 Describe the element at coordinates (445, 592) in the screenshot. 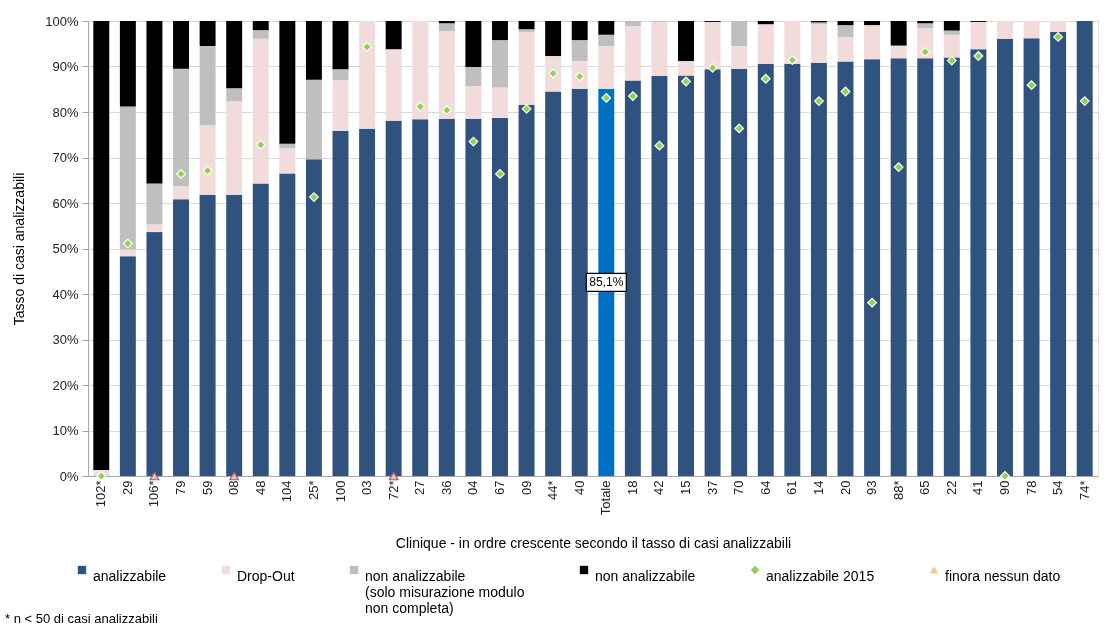

I see `legend-label: non analizzabile (solo misurazione modulo non completa)` at that location.